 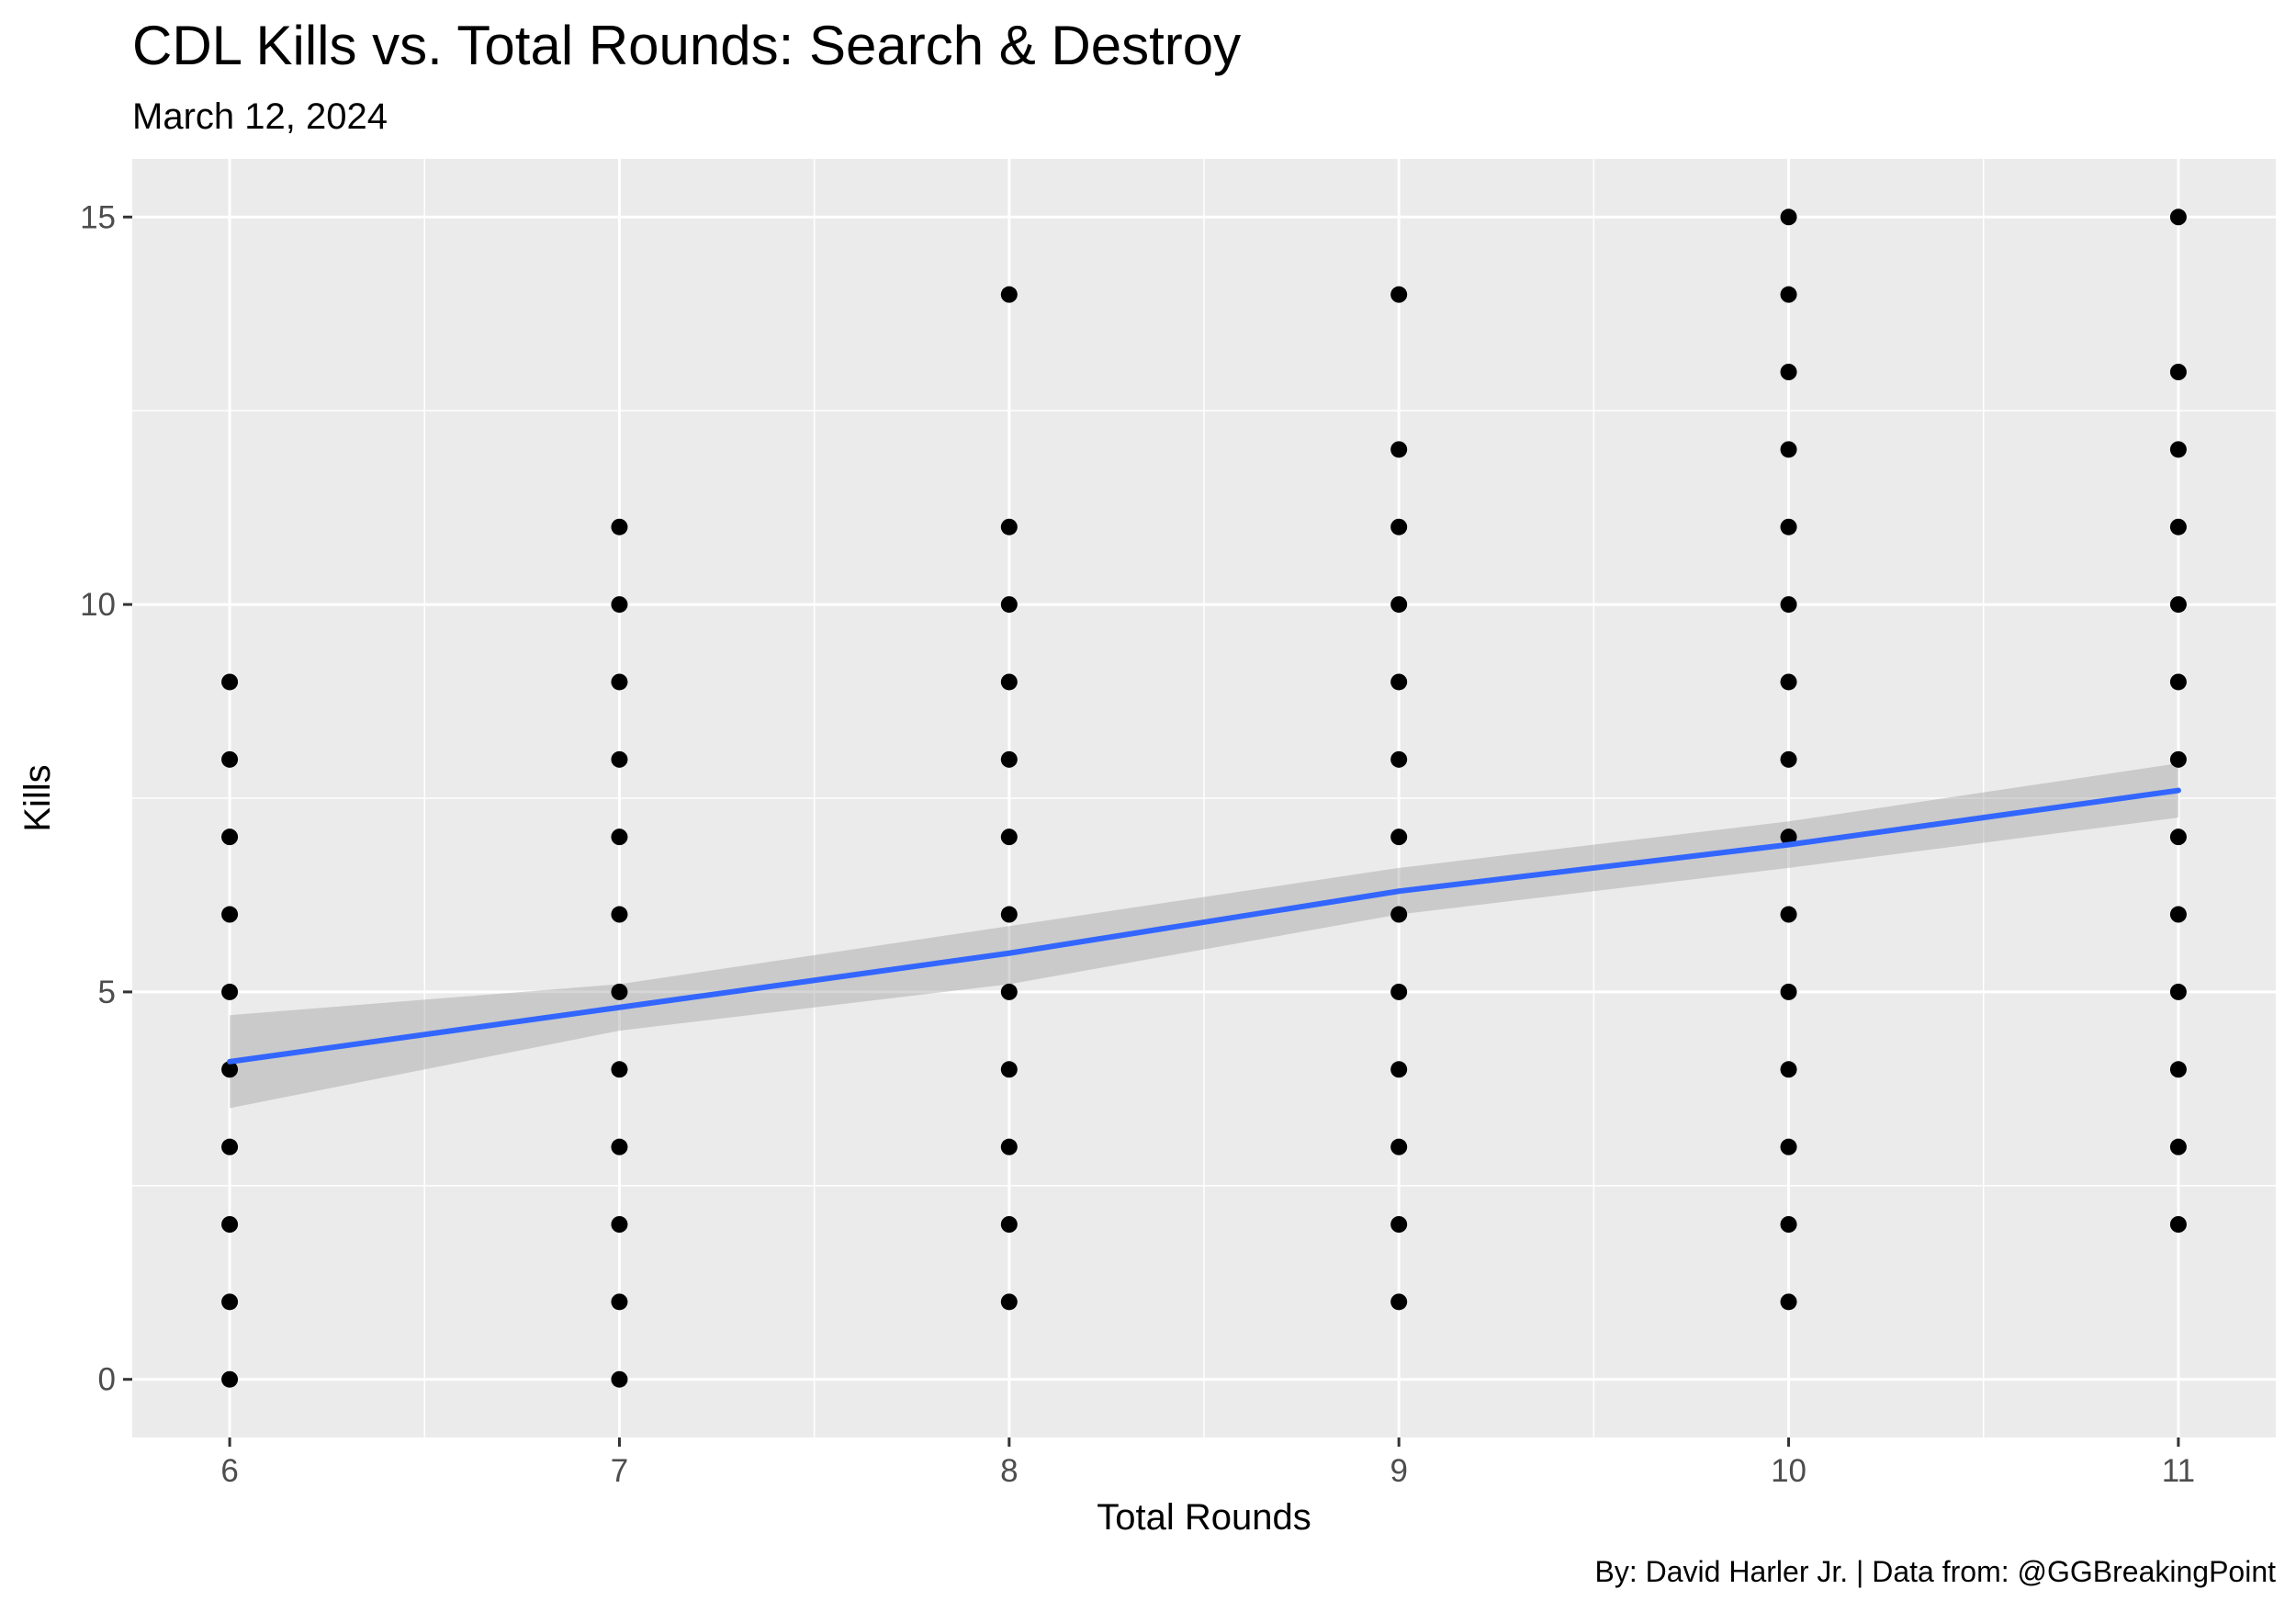 I want to click on y-tick-labels: 0 5 10 15, so click(x=98, y=798).